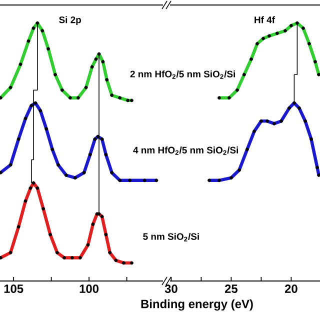 This screenshot has width=320, height=320. Describe the element at coordinates (89, 288) in the screenshot. I see `x-tick-label: 100` at that location.